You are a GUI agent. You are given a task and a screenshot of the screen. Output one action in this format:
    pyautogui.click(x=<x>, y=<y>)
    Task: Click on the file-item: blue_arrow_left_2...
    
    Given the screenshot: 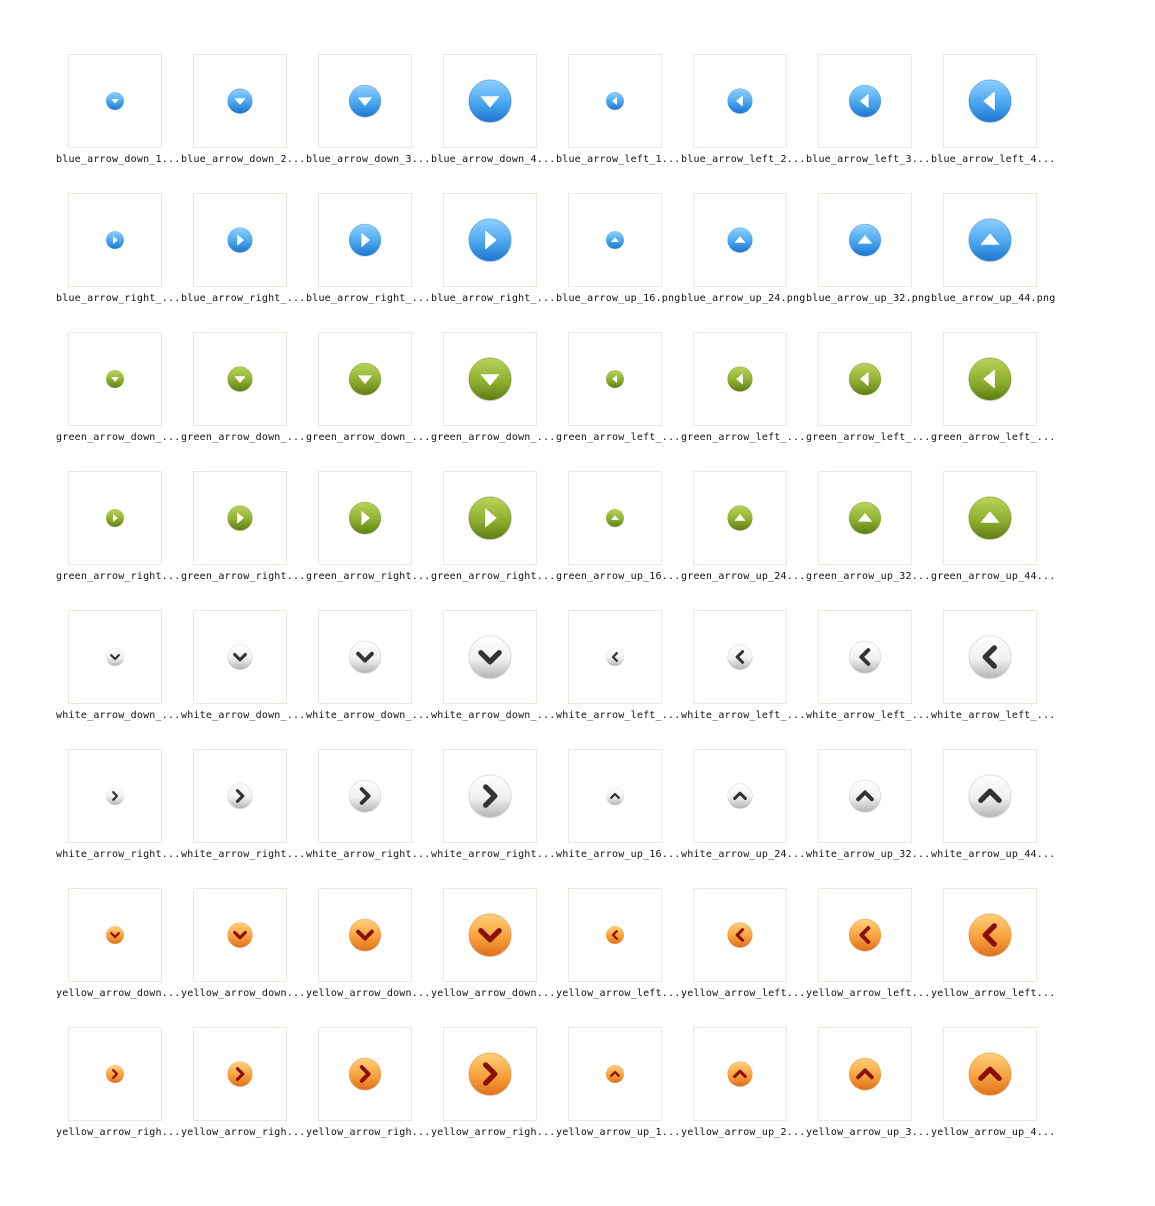 What is the action you would take?
    pyautogui.click(x=743, y=123)
    